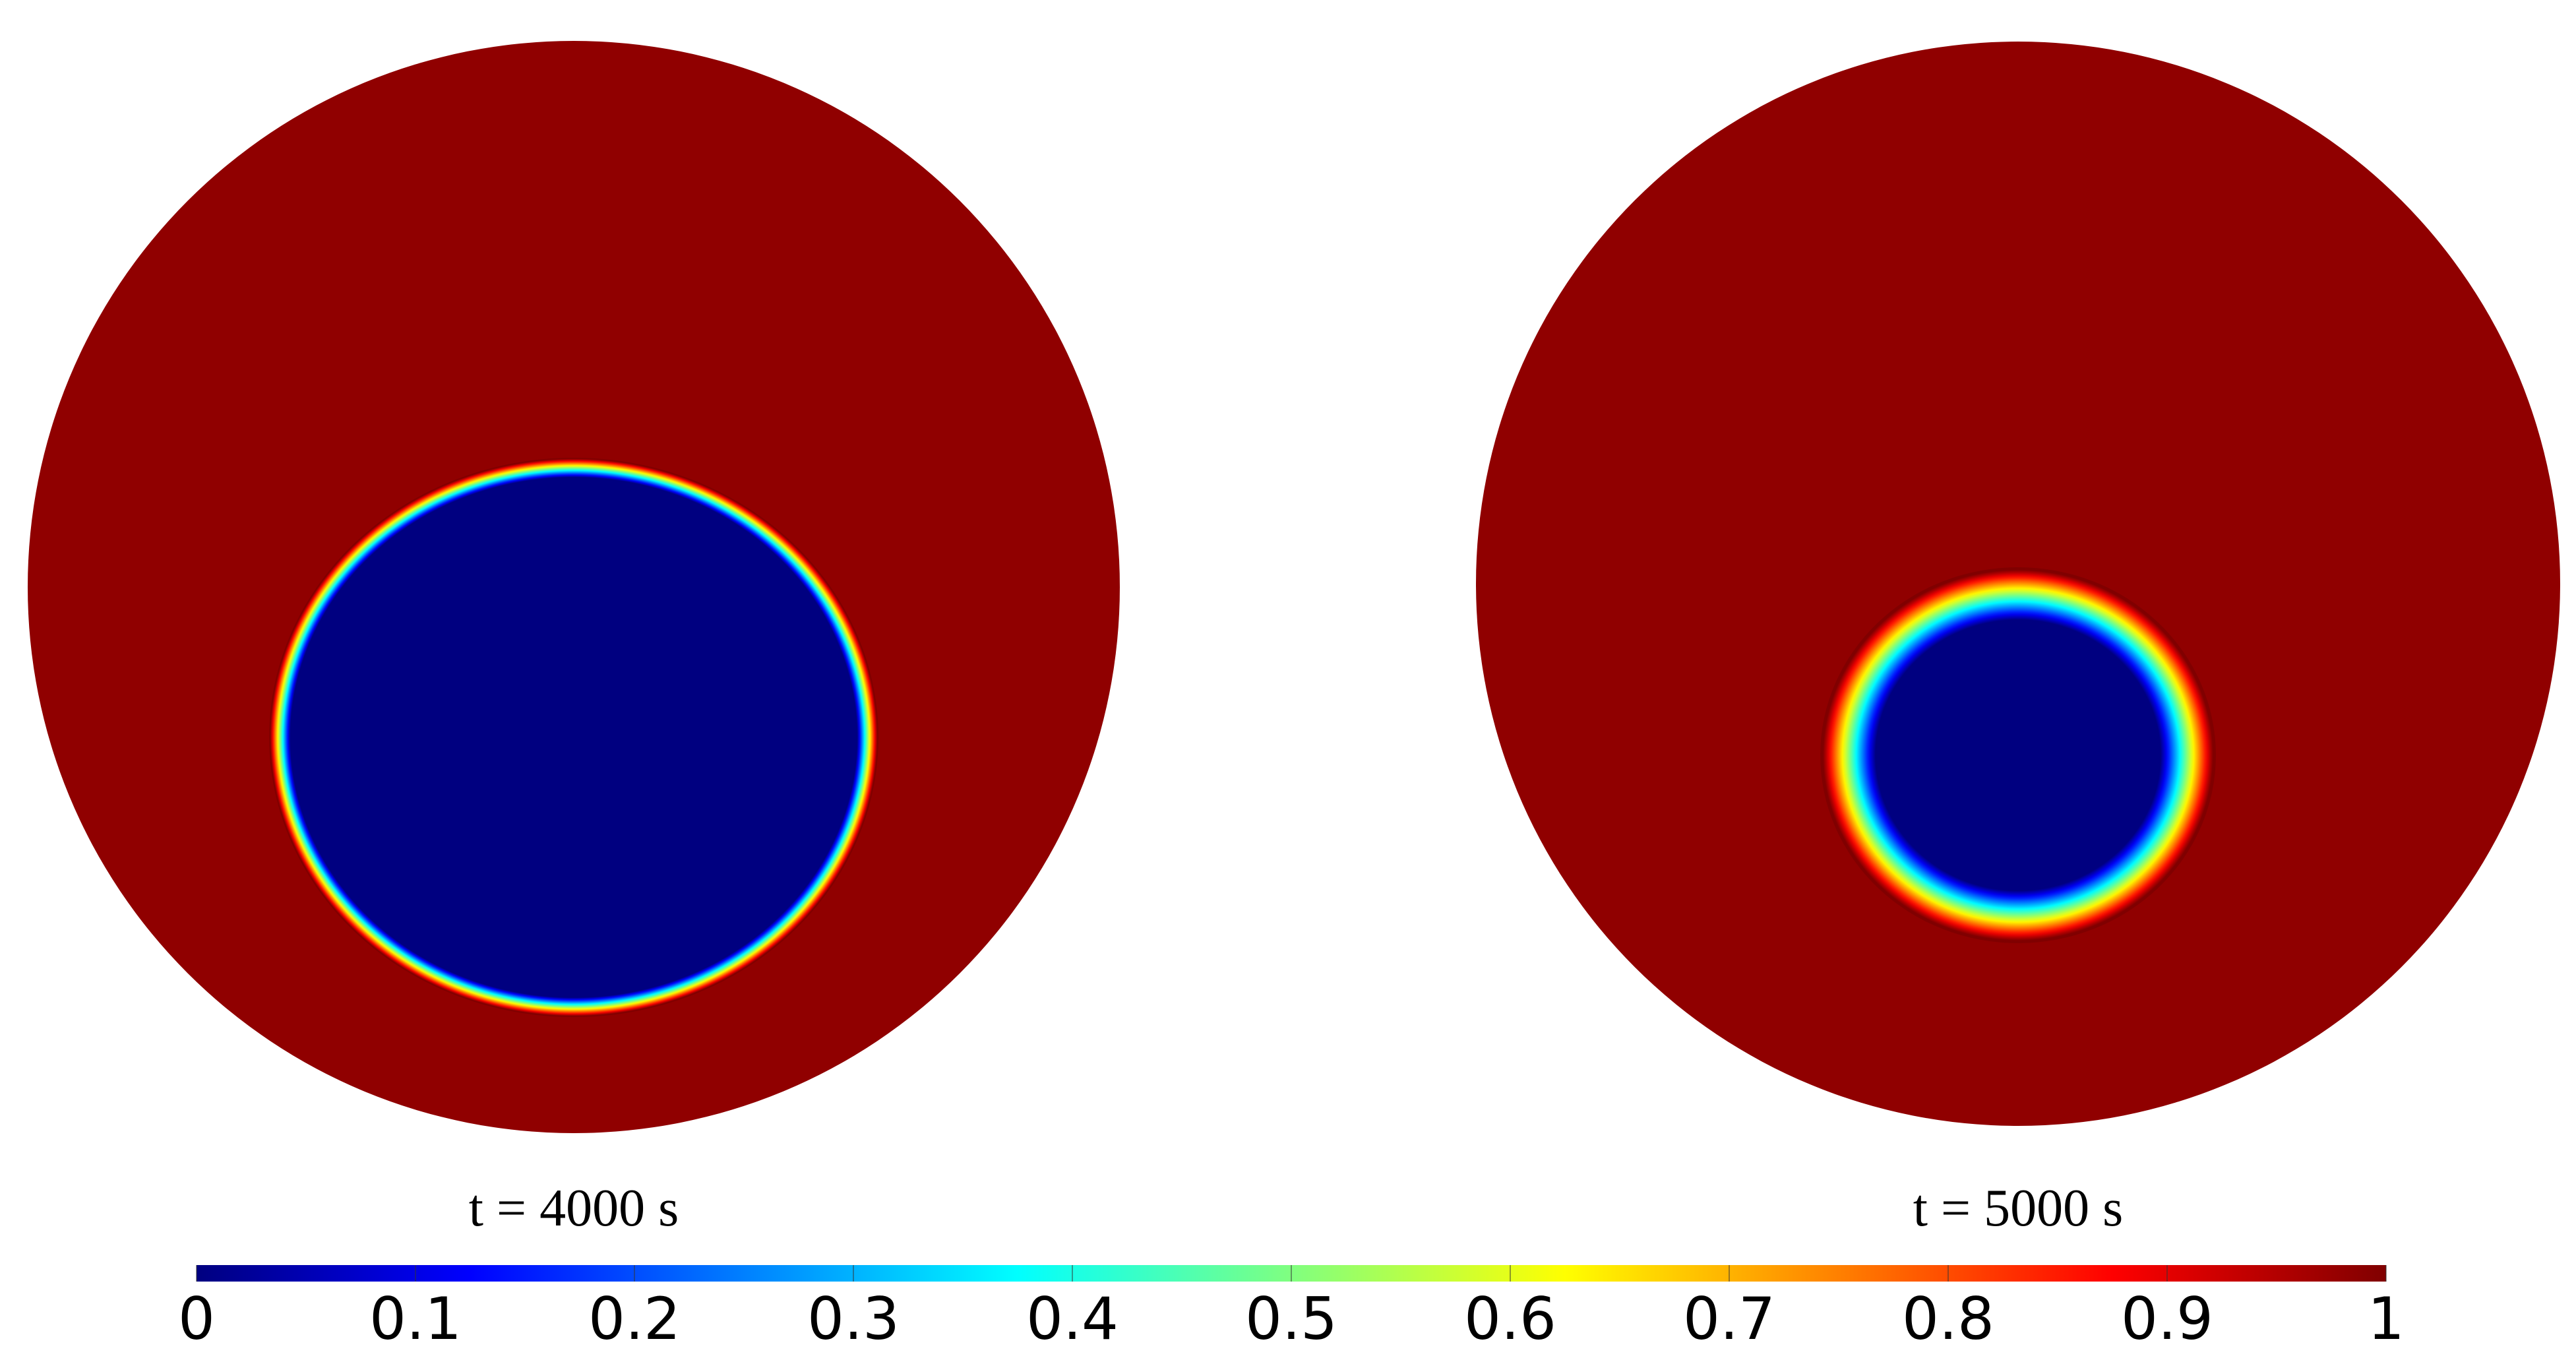 This screenshot has height=1364, width=2576. I want to click on colorbar-tick-label: 1, so click(2386, 1319).